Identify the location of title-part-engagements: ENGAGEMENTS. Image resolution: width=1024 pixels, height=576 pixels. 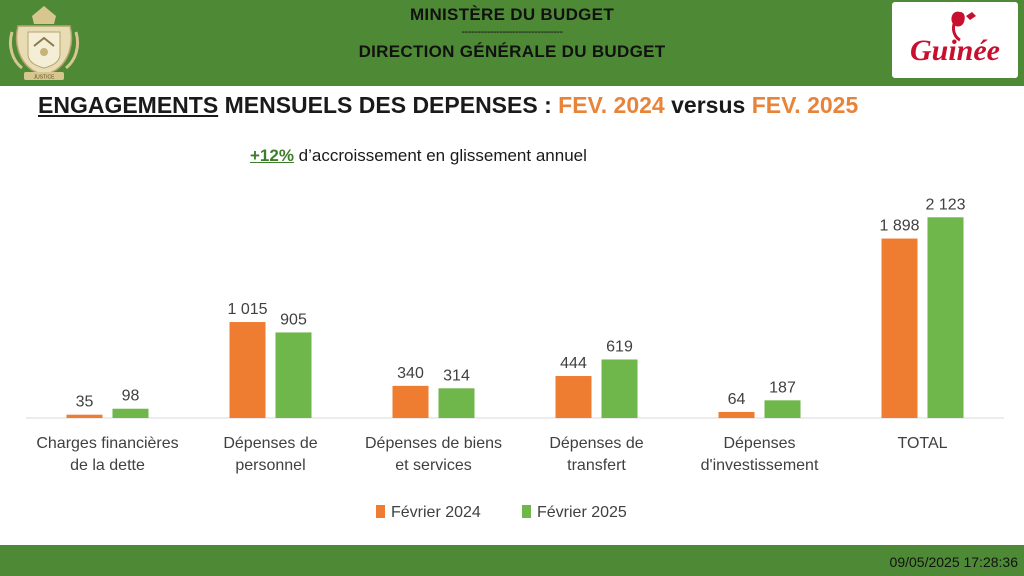
(128, 105).